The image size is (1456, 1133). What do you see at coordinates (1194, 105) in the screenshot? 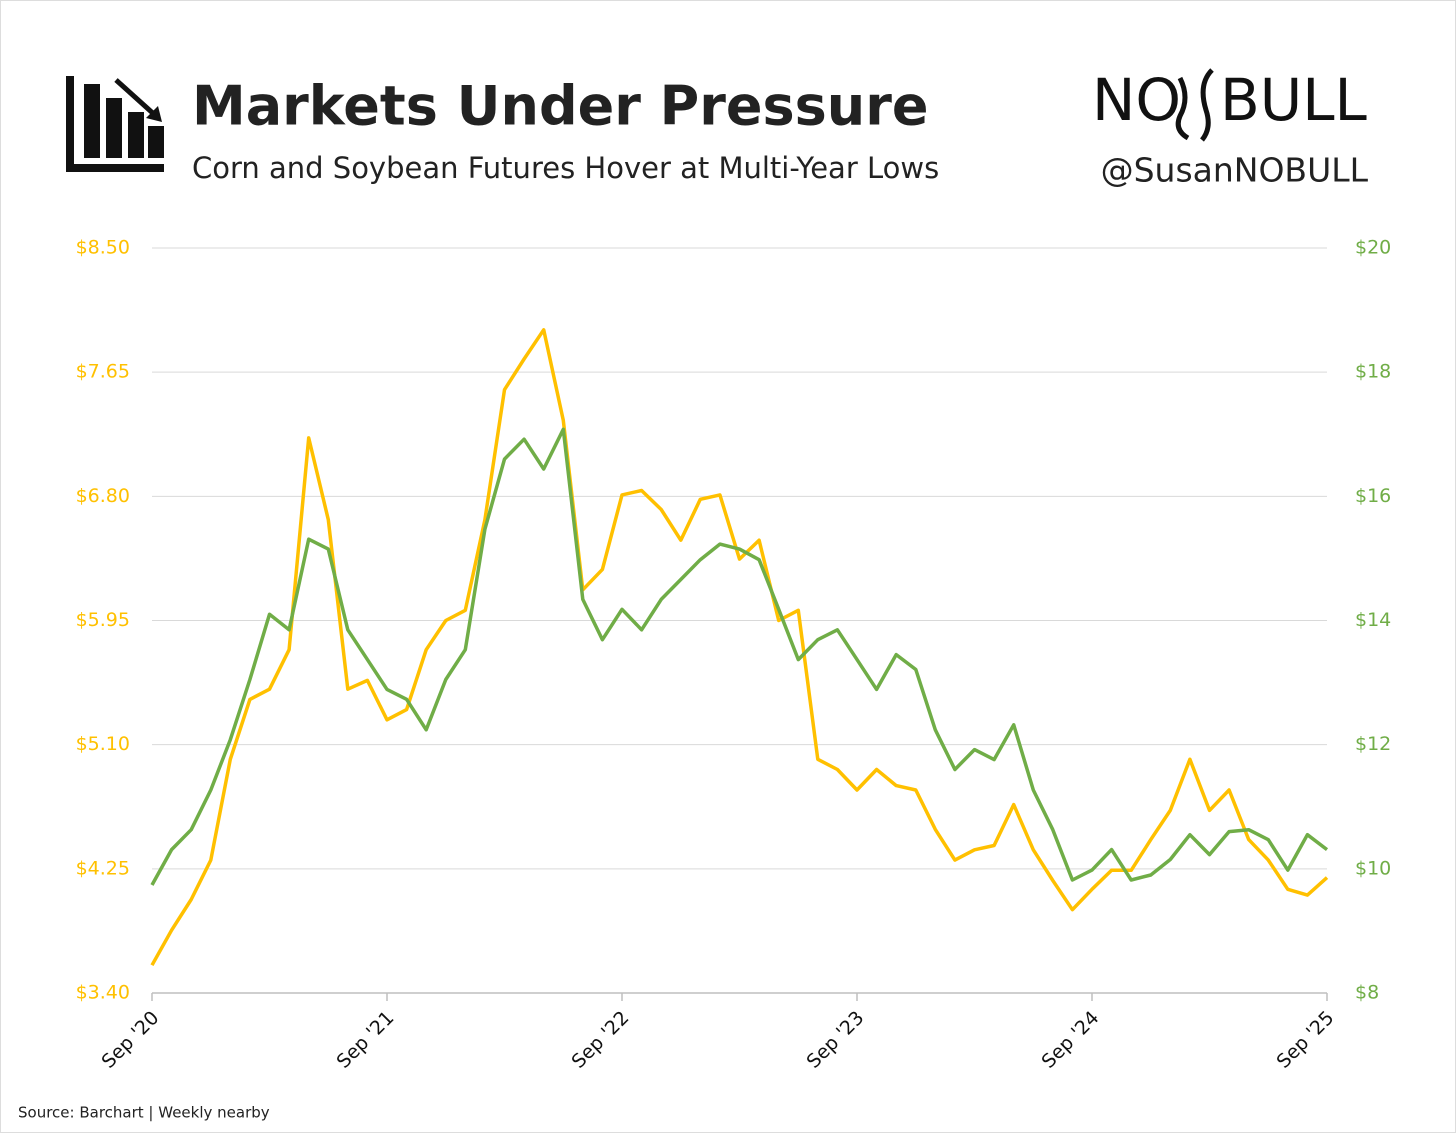
I see `brand-horns` at bounding box center [1194, 105].